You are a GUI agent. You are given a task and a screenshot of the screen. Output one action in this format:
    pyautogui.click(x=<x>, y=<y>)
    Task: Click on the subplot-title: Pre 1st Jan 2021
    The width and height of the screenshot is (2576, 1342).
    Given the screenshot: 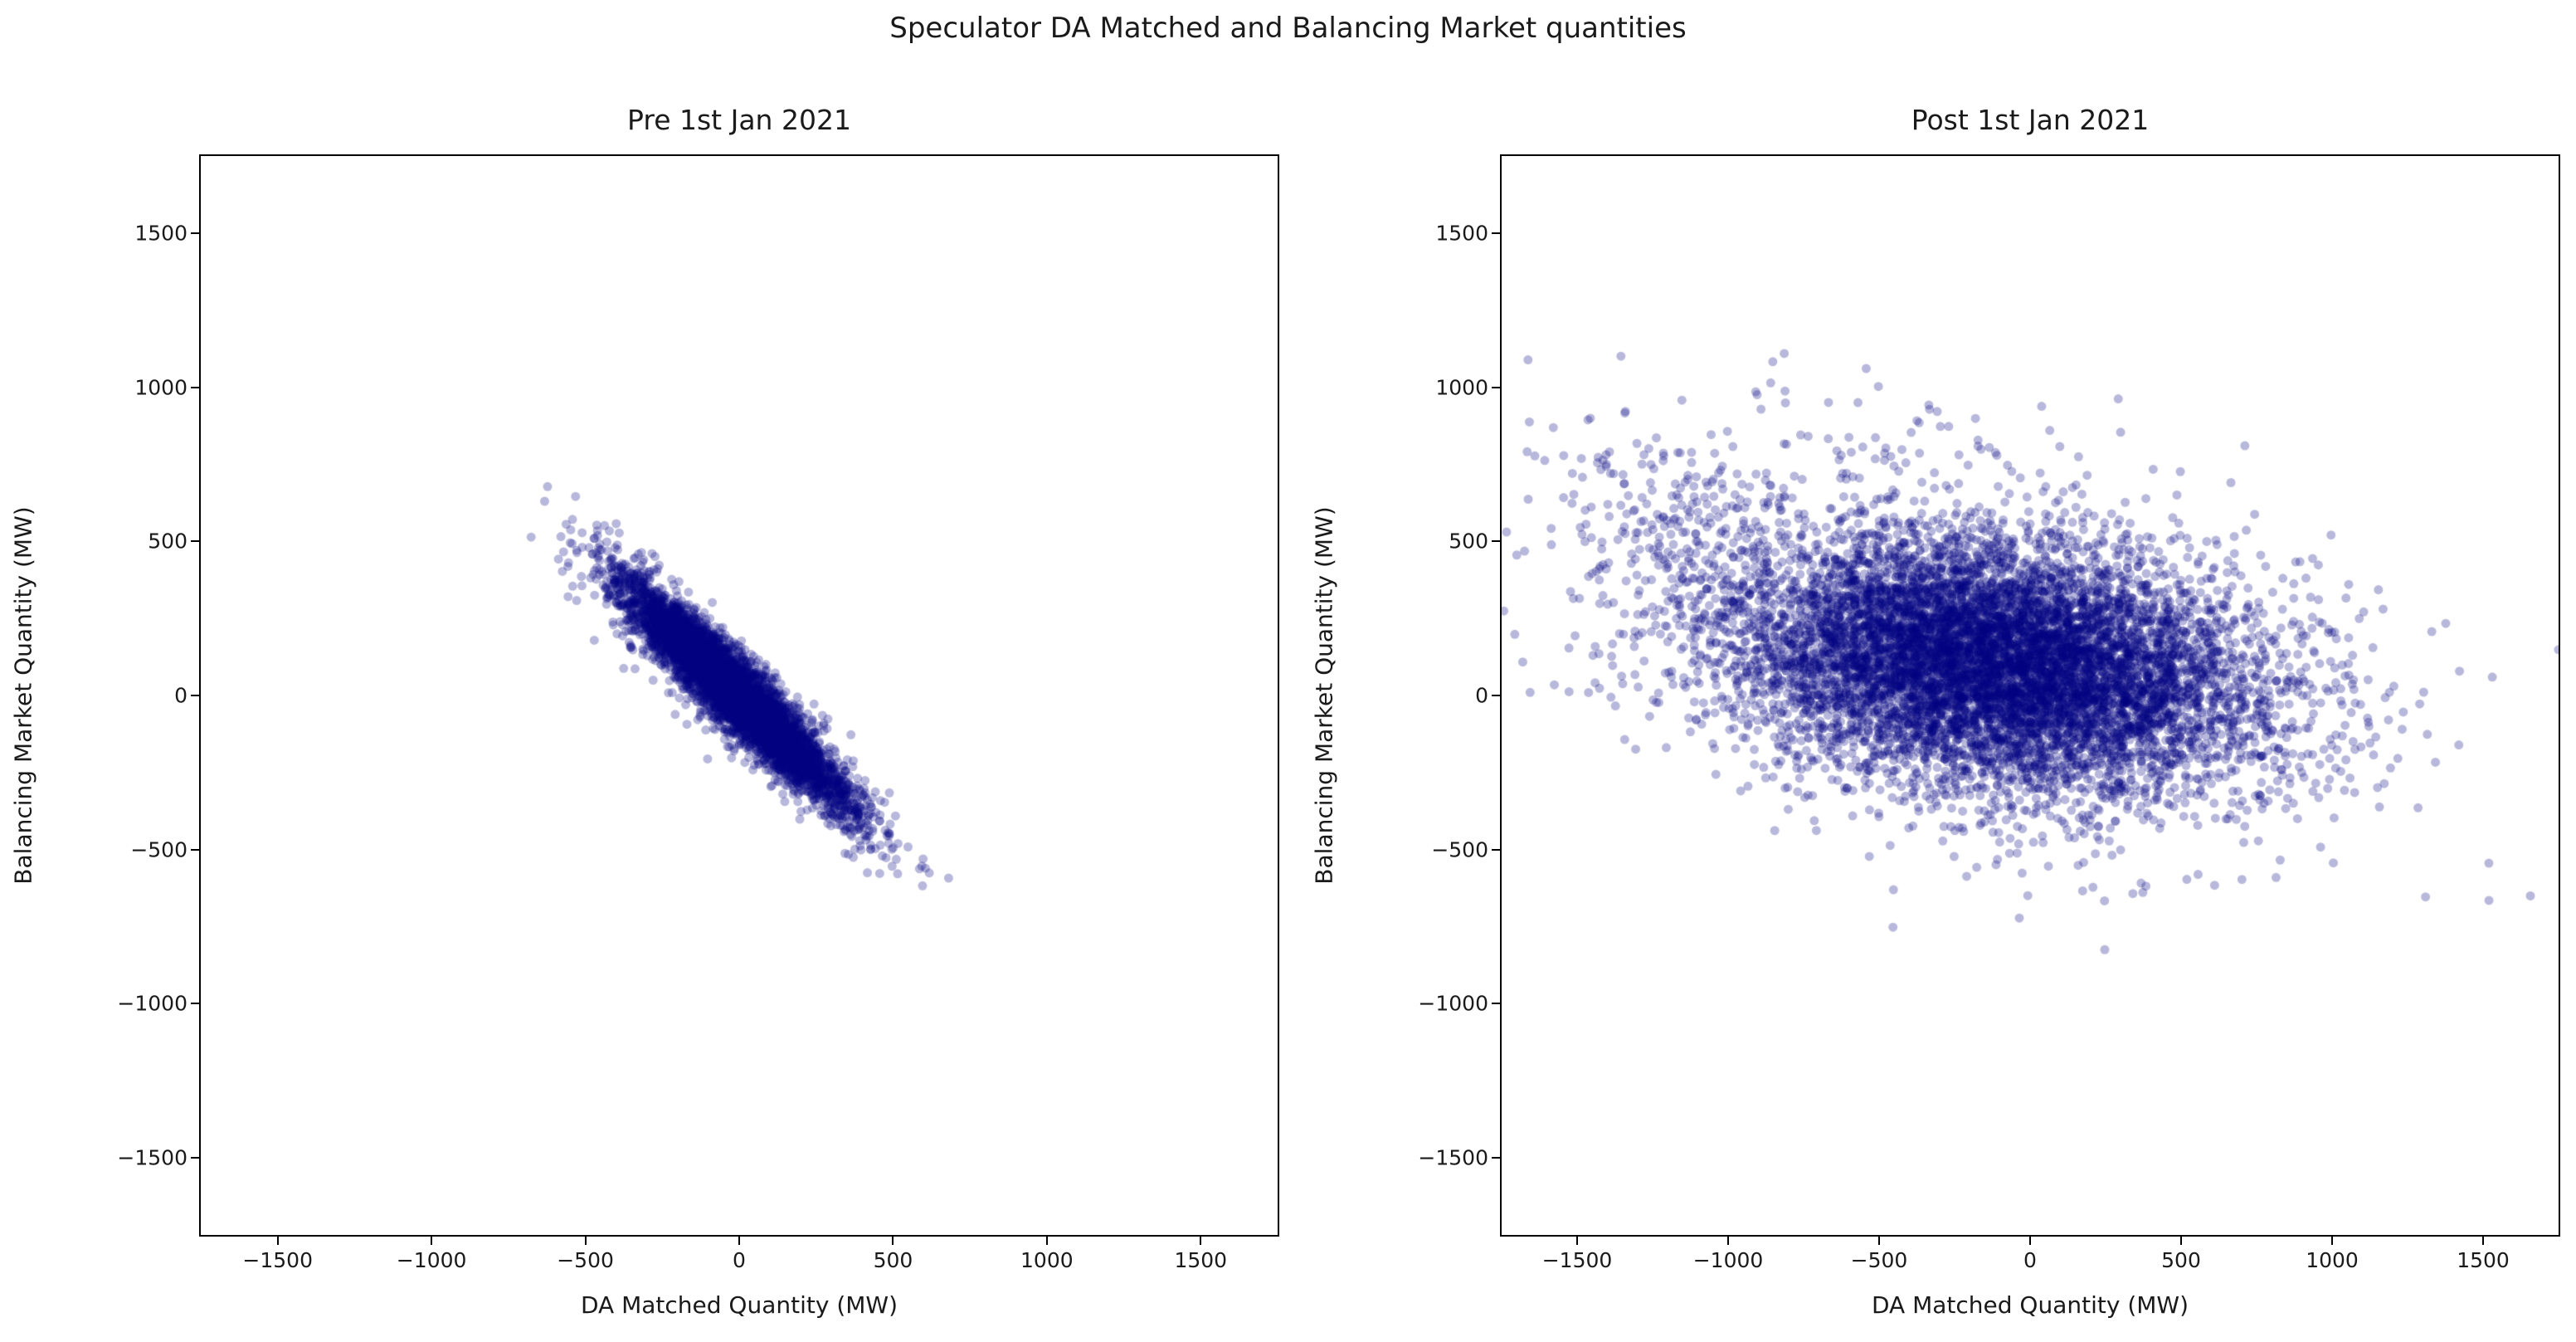 What is the action you would take?
    pyautogui.click(x=739, y=120)
    